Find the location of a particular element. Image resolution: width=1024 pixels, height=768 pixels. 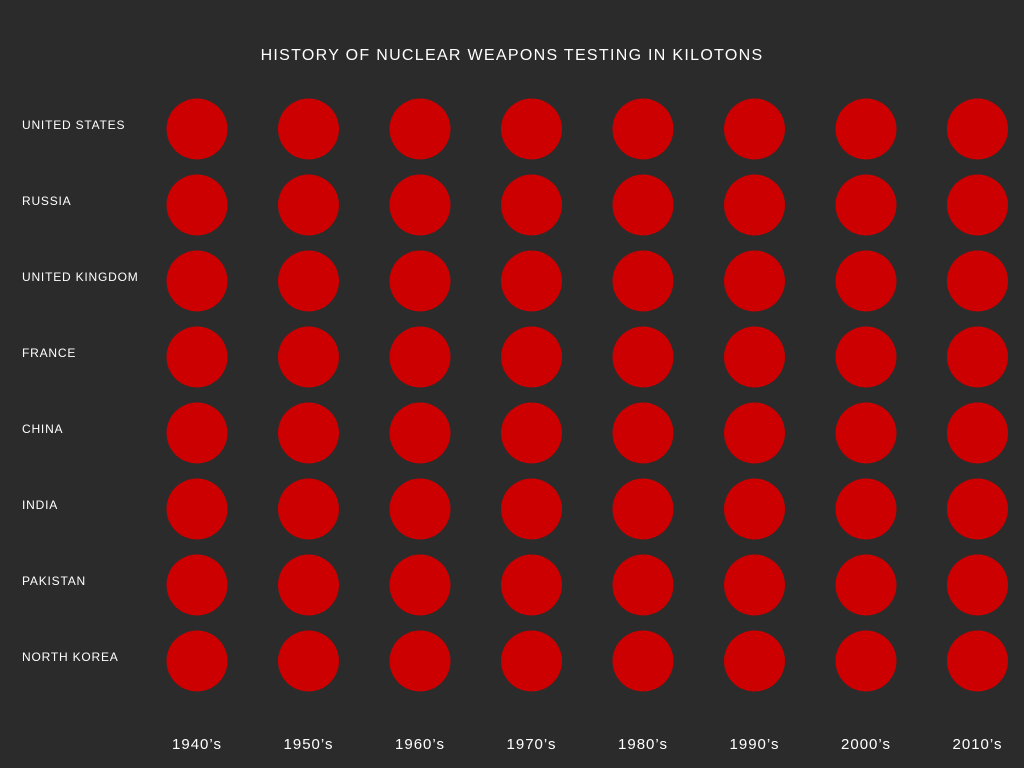

row-label: UNITED STATES is located at coordinates (73, 125).